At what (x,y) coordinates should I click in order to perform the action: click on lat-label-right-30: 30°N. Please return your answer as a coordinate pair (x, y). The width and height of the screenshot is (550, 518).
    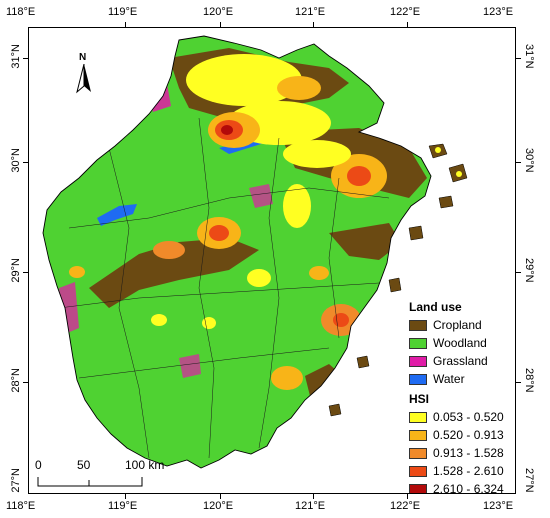
    Looking at the image, I should click on (529, 160).